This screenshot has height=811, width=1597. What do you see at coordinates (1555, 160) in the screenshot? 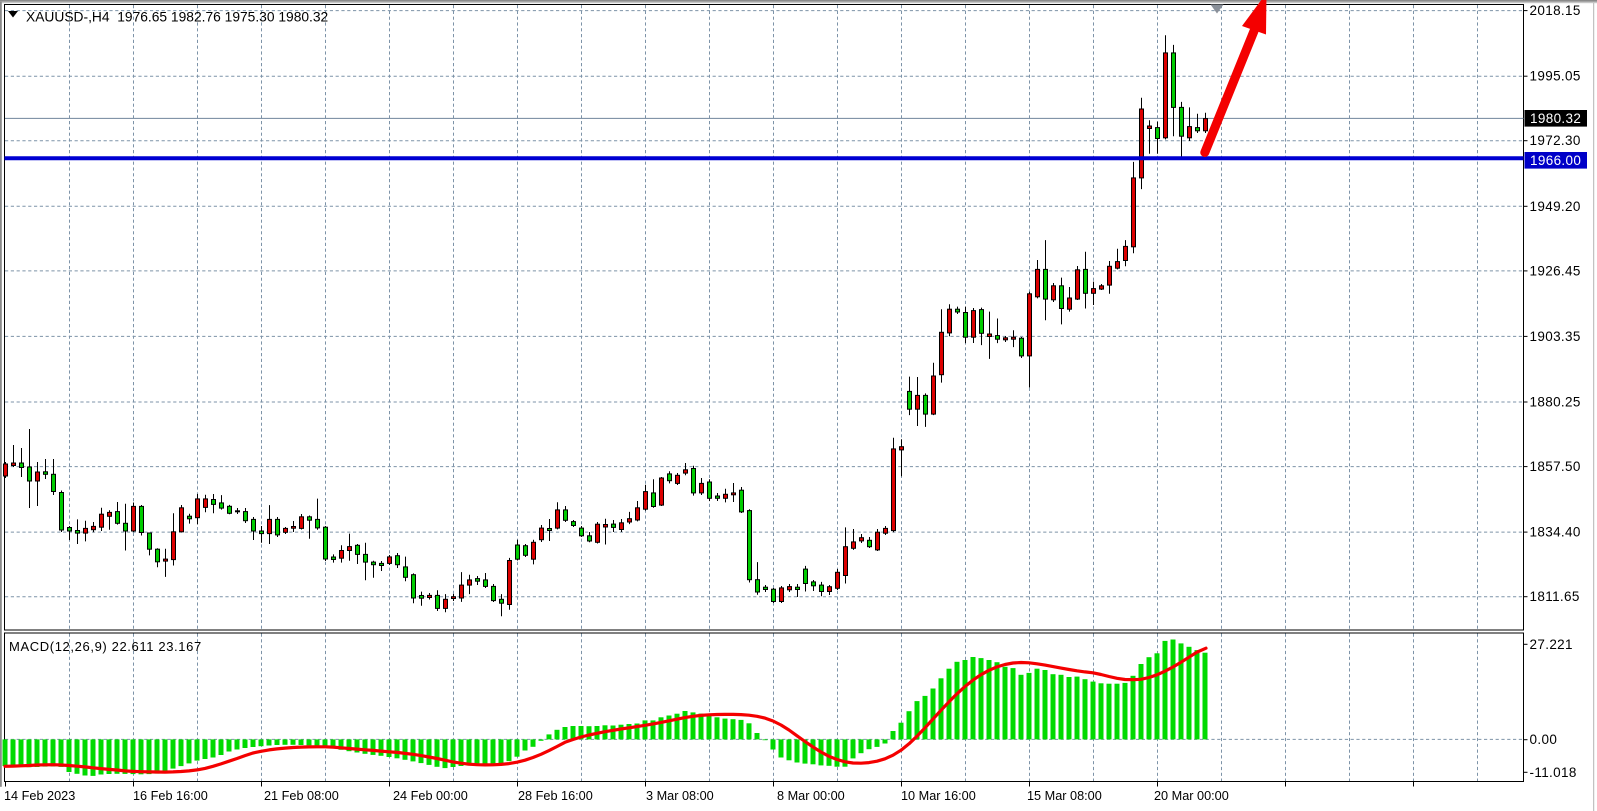
I see `svg-text: 1966.00` at bounding box center [1555, 160].